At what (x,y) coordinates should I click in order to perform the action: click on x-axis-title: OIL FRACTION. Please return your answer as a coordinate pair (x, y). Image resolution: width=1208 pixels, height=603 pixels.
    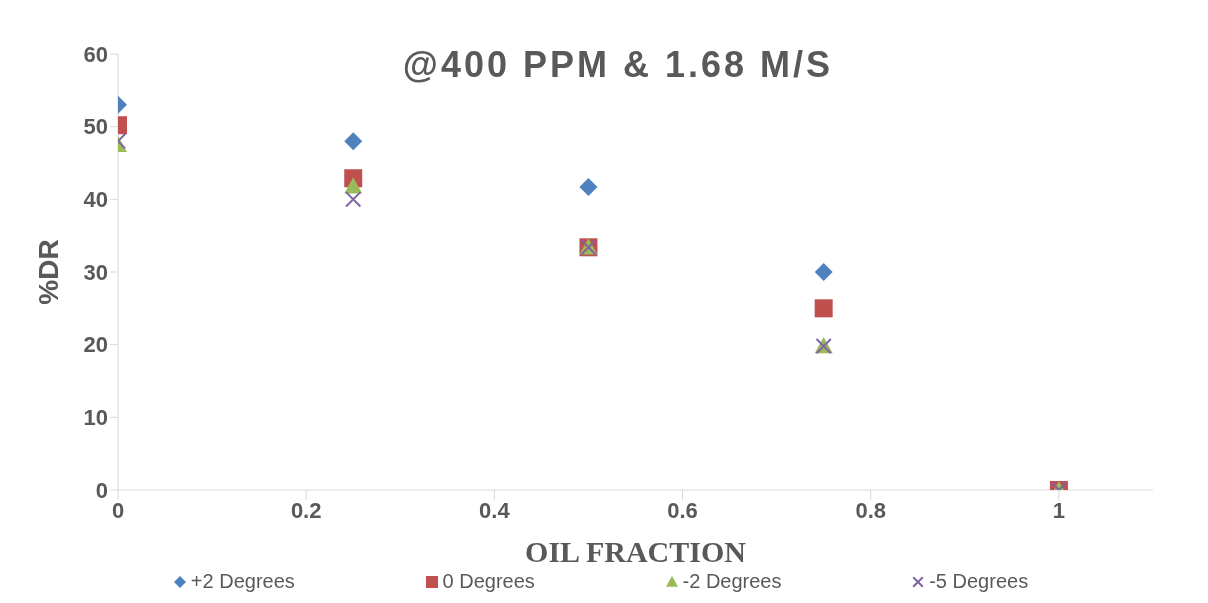
    Looking at the image, I should click on (636, 551).